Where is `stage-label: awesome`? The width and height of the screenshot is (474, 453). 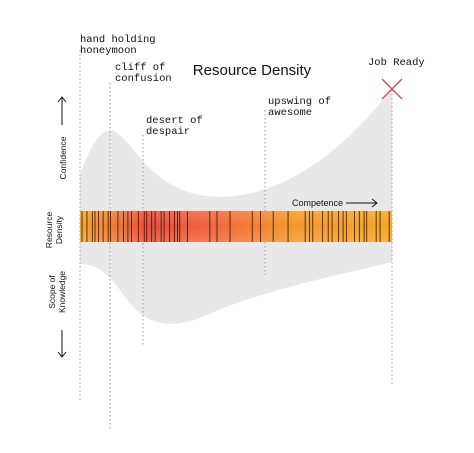
stage-label: awesome is located at coordinates (290, 113).